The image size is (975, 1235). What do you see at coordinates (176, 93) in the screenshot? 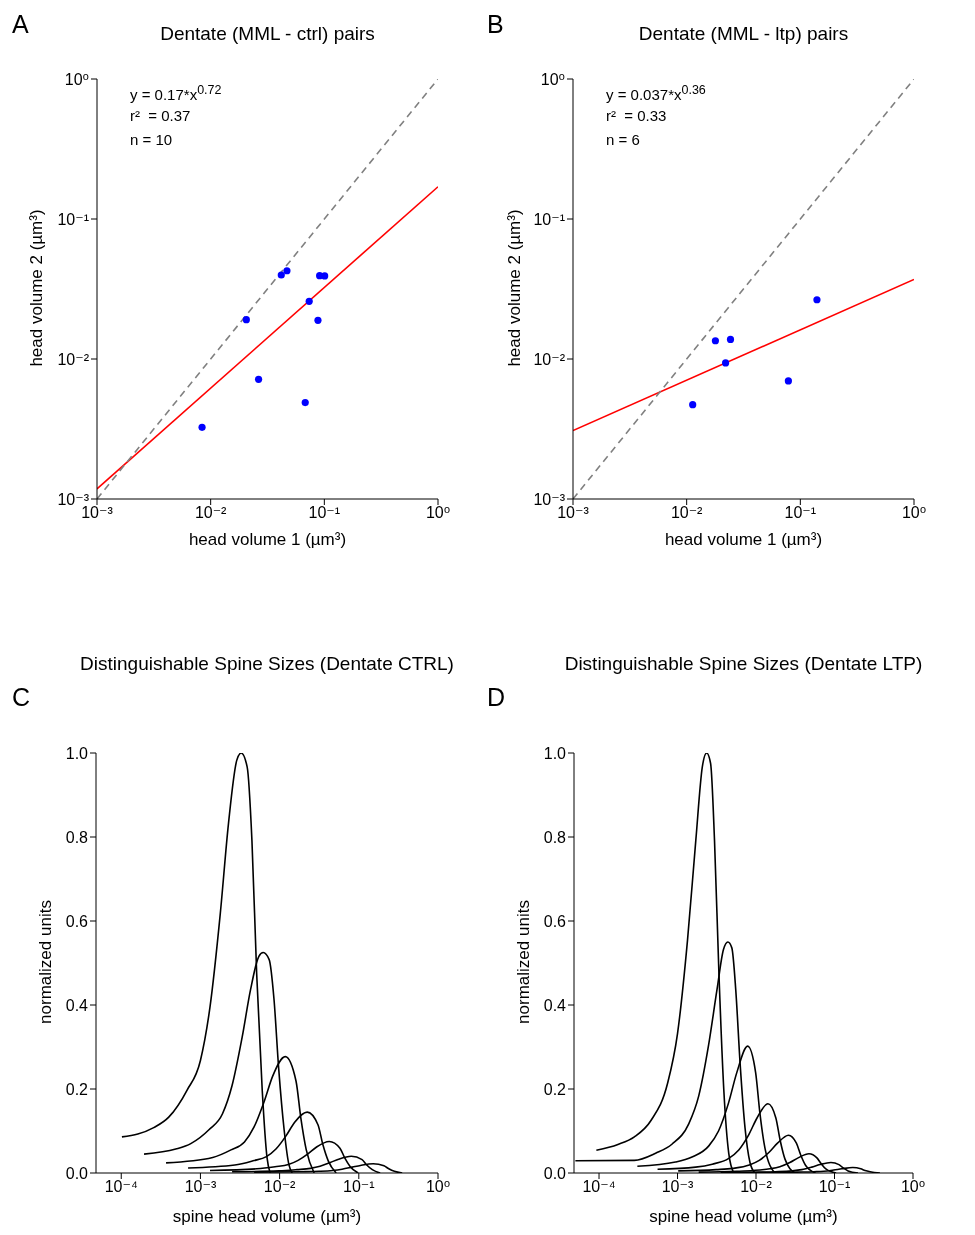
I see `annotation: y = 0.17*x$^{0.72}$` at bounding box center [176, 93].